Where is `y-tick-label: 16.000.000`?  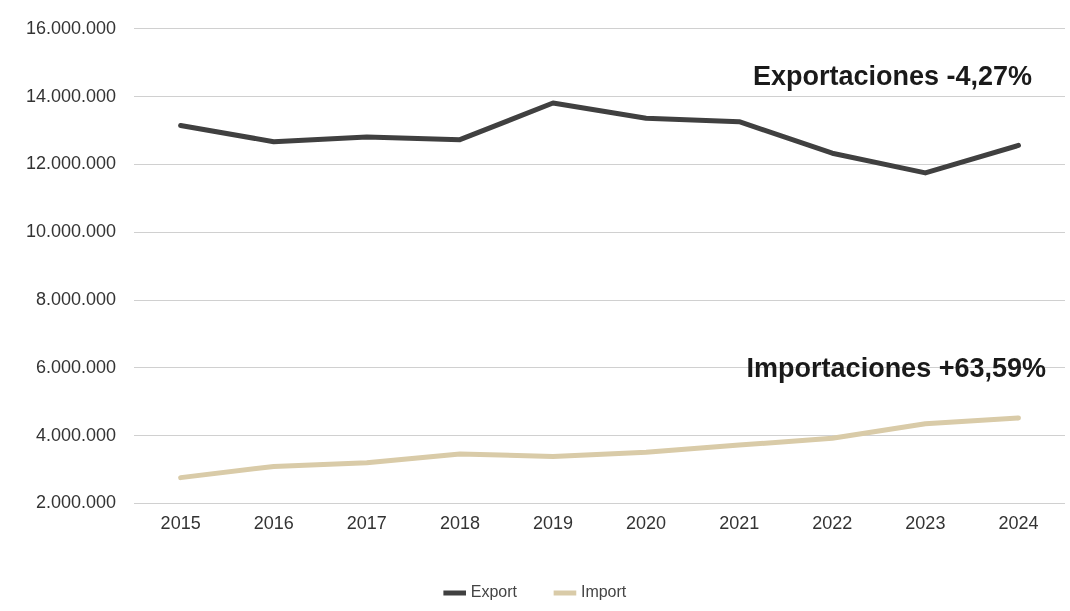 y-tick-label: 16.000.000 is located at coordinates (71, 27).